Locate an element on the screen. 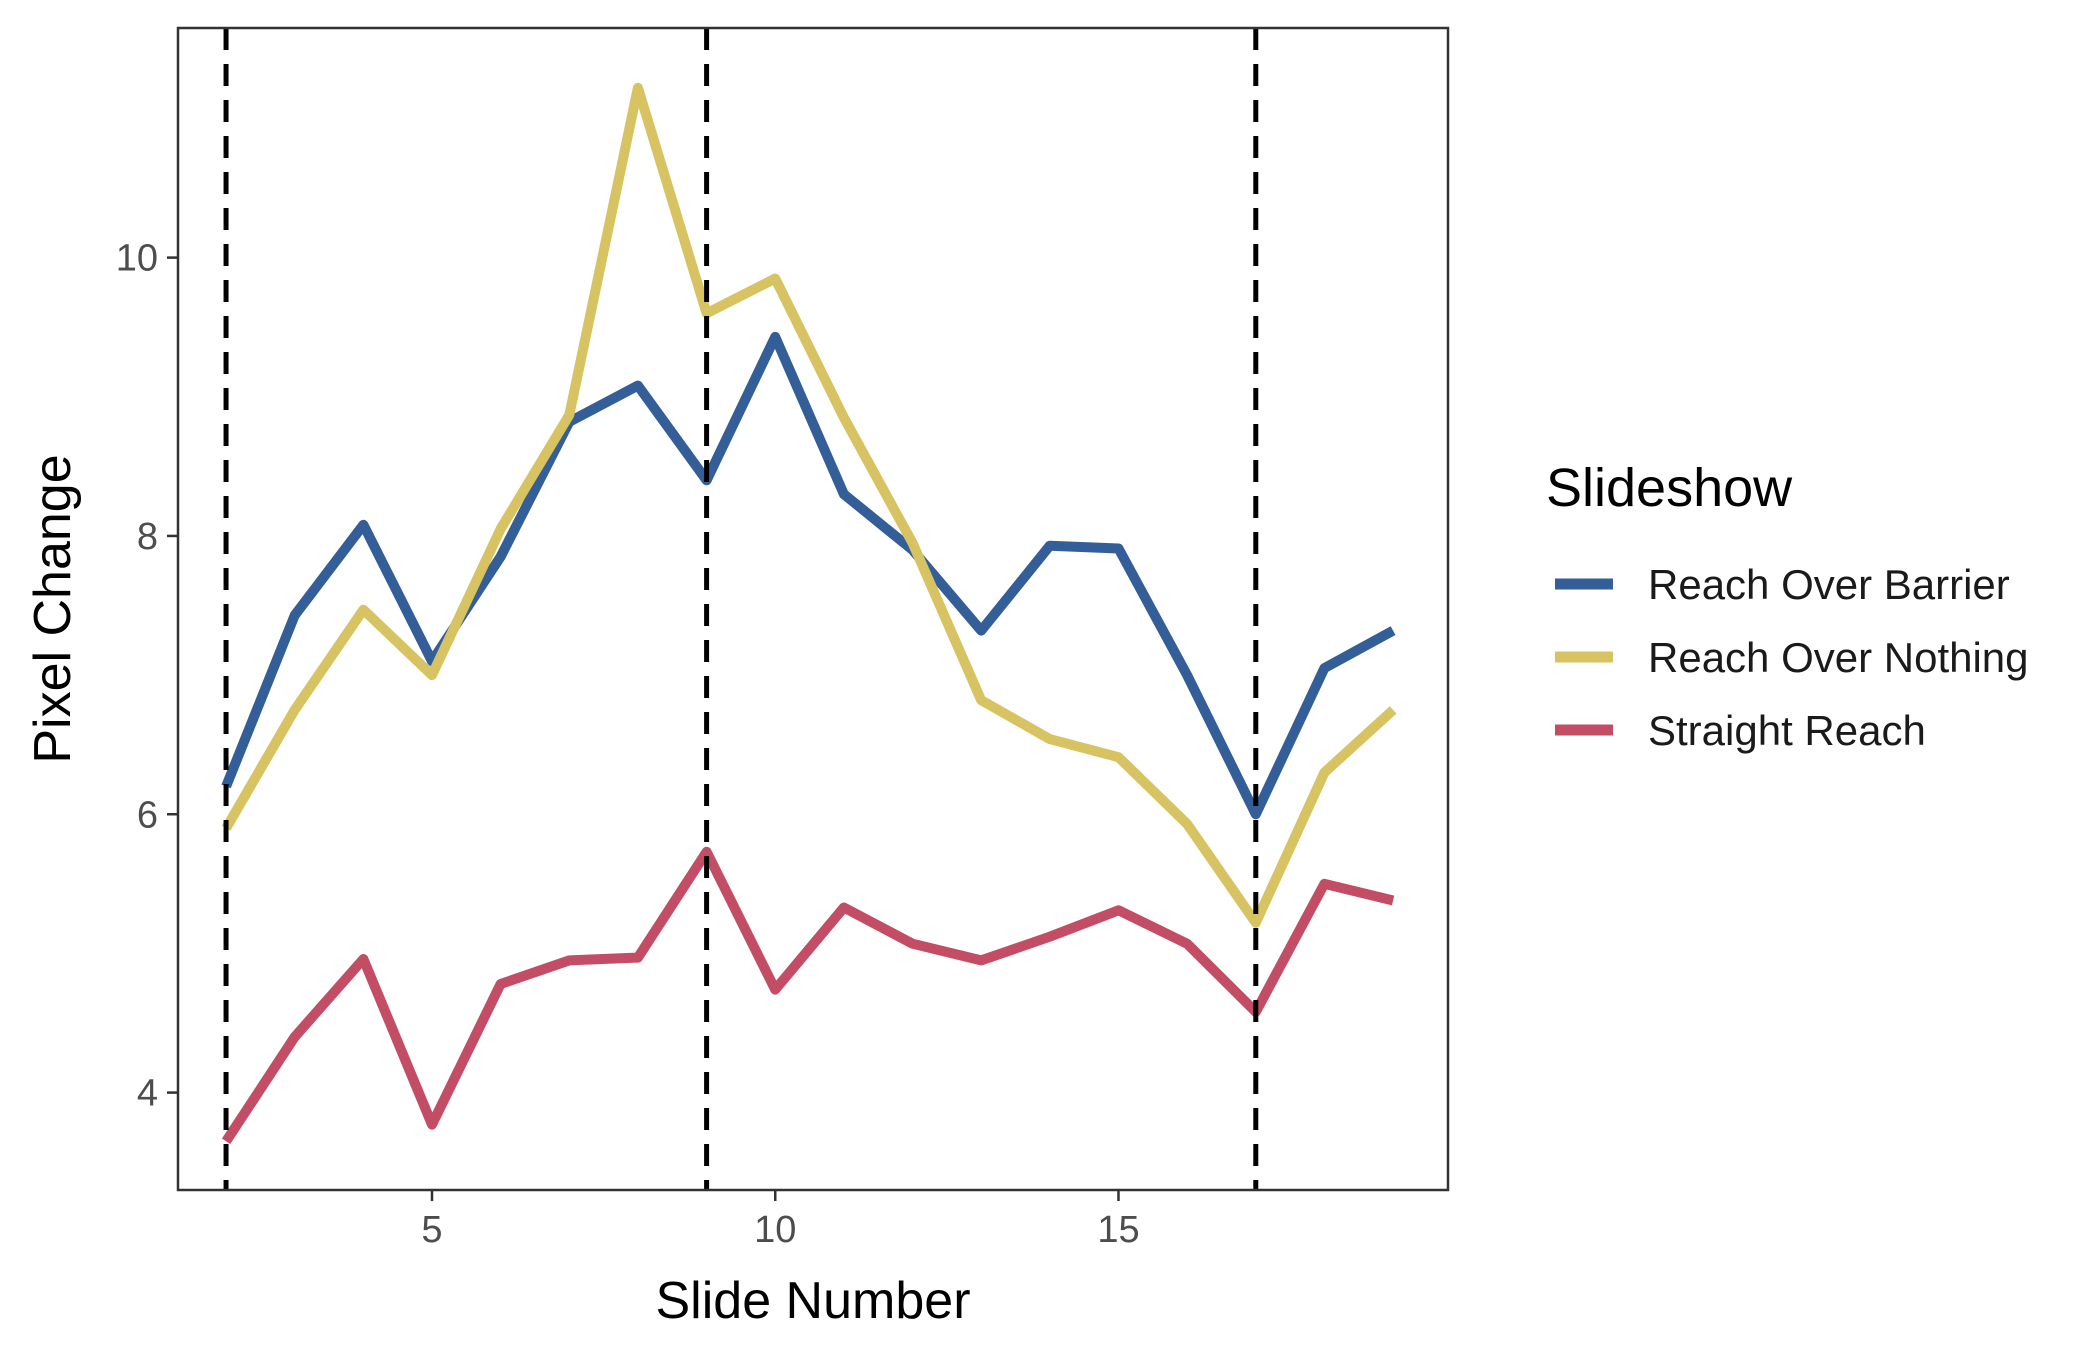 The height and width of the screenshot is (1350, 2100). y-axis-title: Pixel Change is located at coordinates (53, 608).